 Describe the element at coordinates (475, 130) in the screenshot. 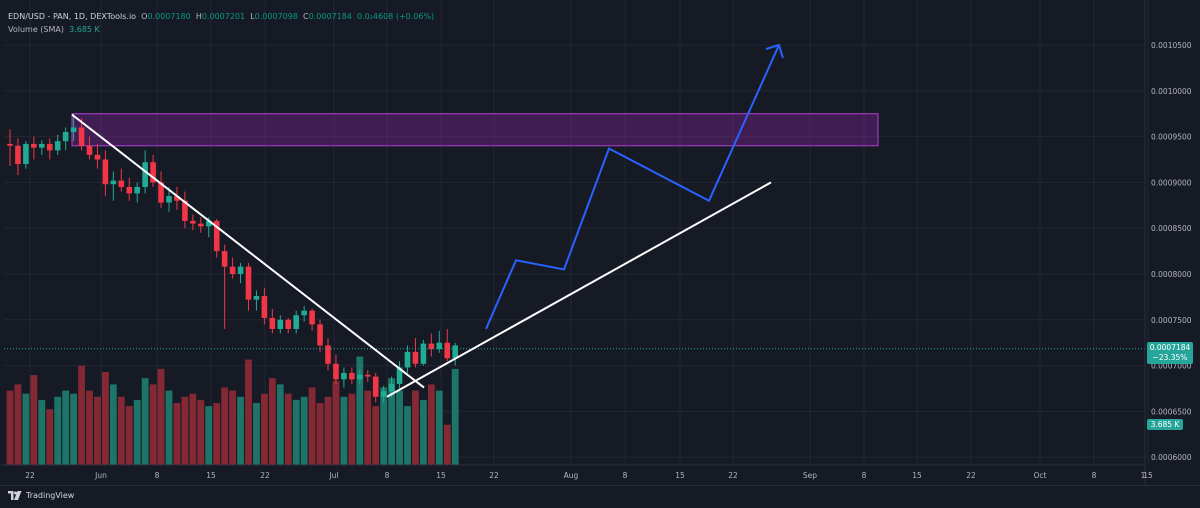

I see `resistance-zone` at that location.